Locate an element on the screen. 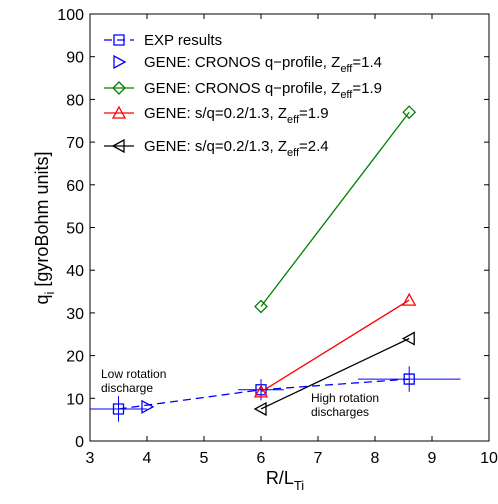 Image resolution: width=498 pixels, height=504 pixels. x-tick-label: 8 is located at coordinates (375, 458).